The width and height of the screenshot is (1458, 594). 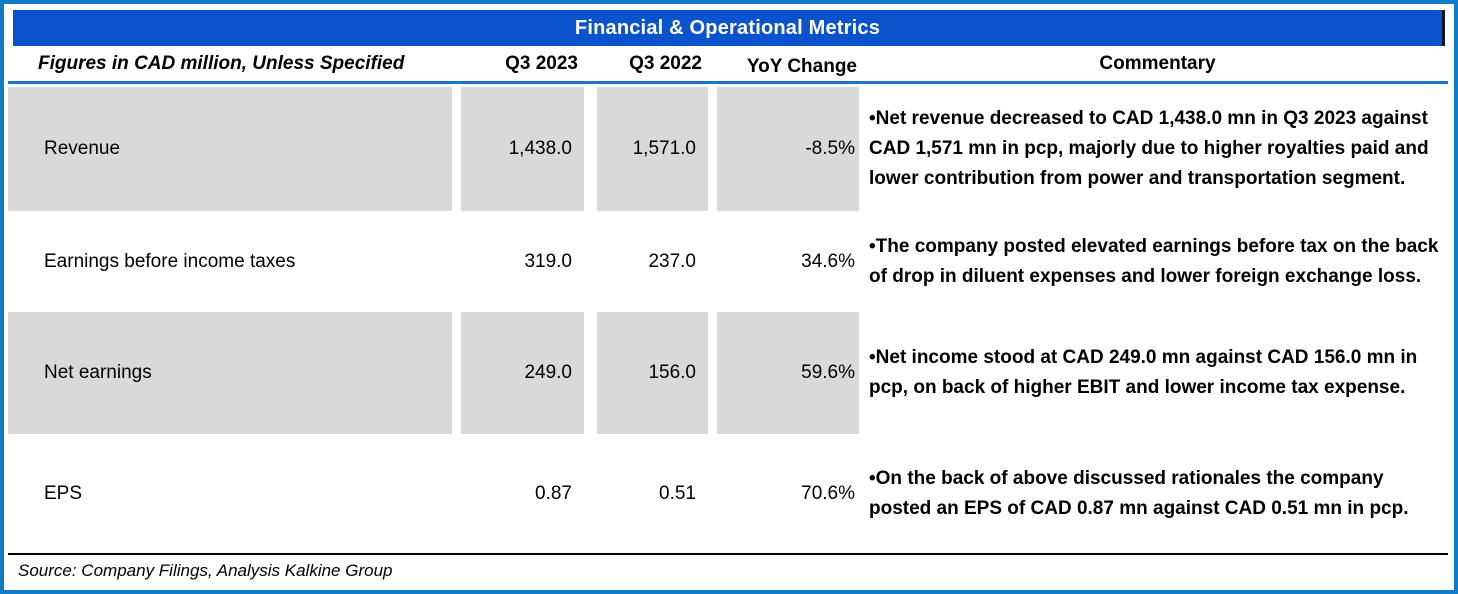 What do you see at coordinates (801, 66) in the screenshot?
I see `header-yoy-change: YoY Change` at bounding box center [801, 66].